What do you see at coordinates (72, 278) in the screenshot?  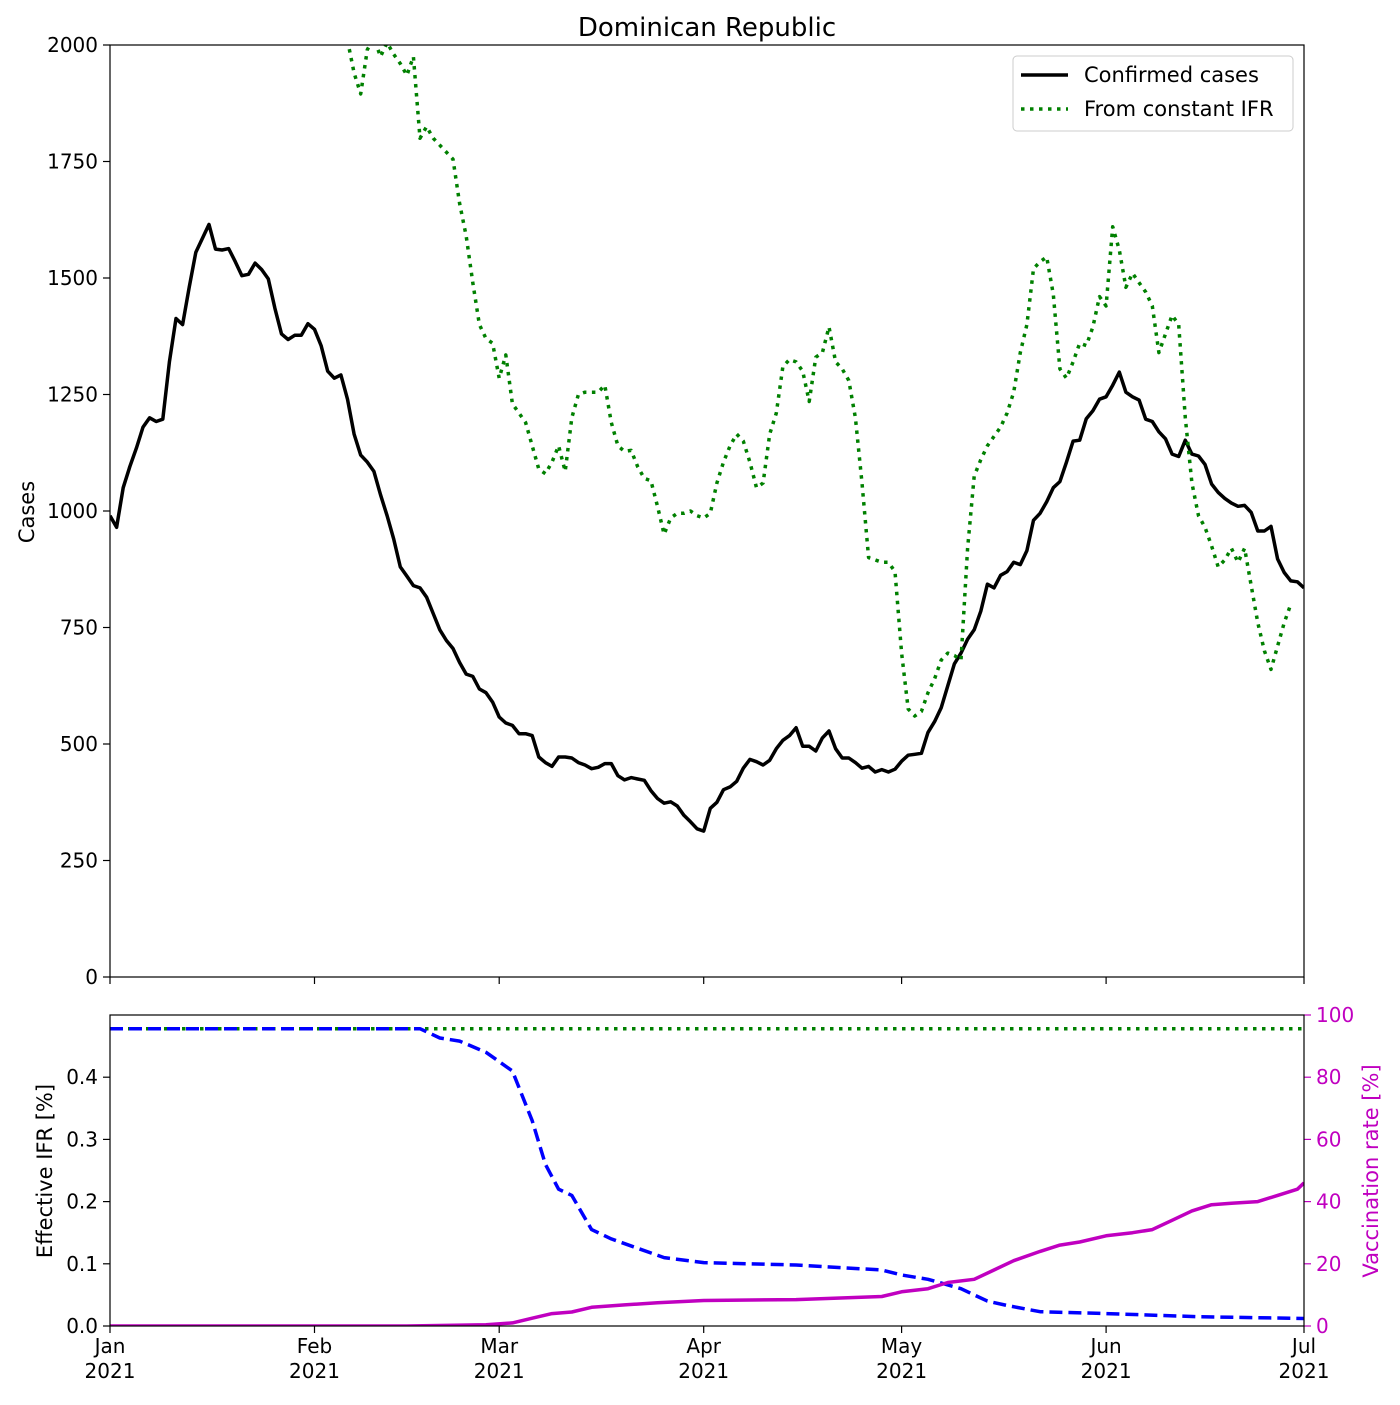 I see `top-y-tick-label: 1500` at bounding box center [72, 278].